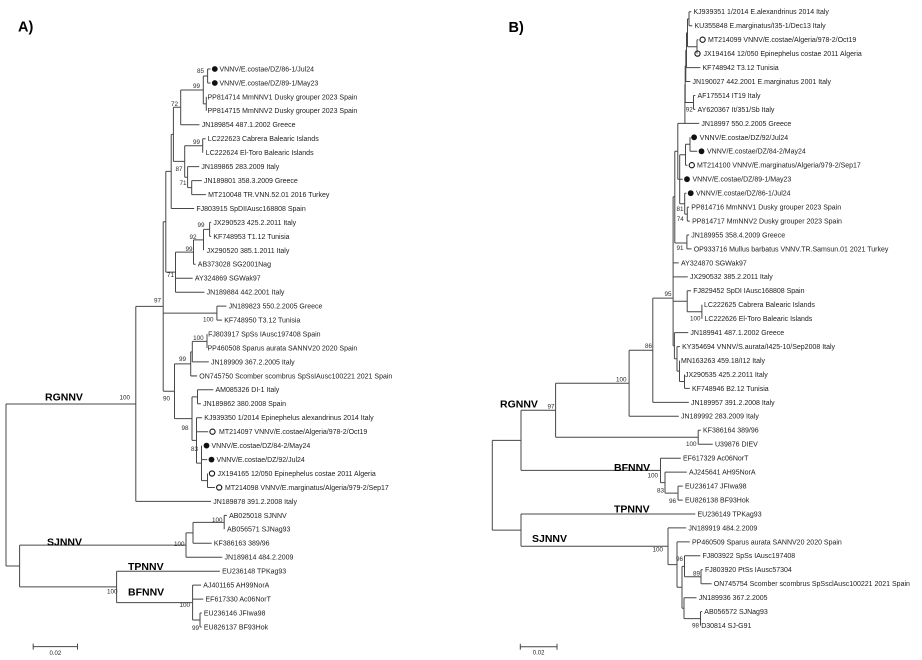  What do you see at coordinates (730, 96) in the screenshot?
I see `svg-text: AF175514 IT19 Italy` at bounding box center [730, 96].